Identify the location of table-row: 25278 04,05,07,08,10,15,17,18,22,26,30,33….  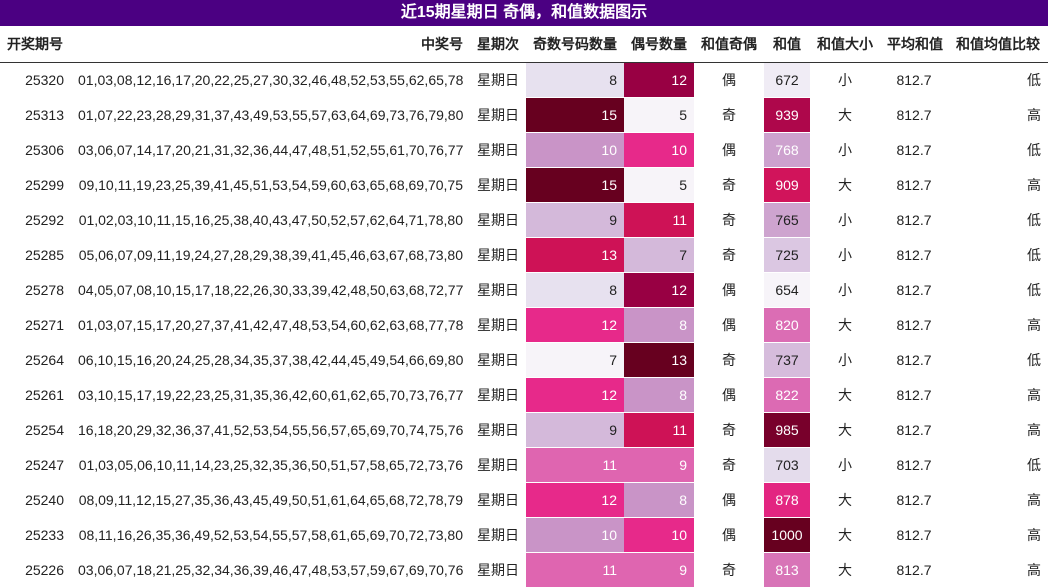
(524, 290).